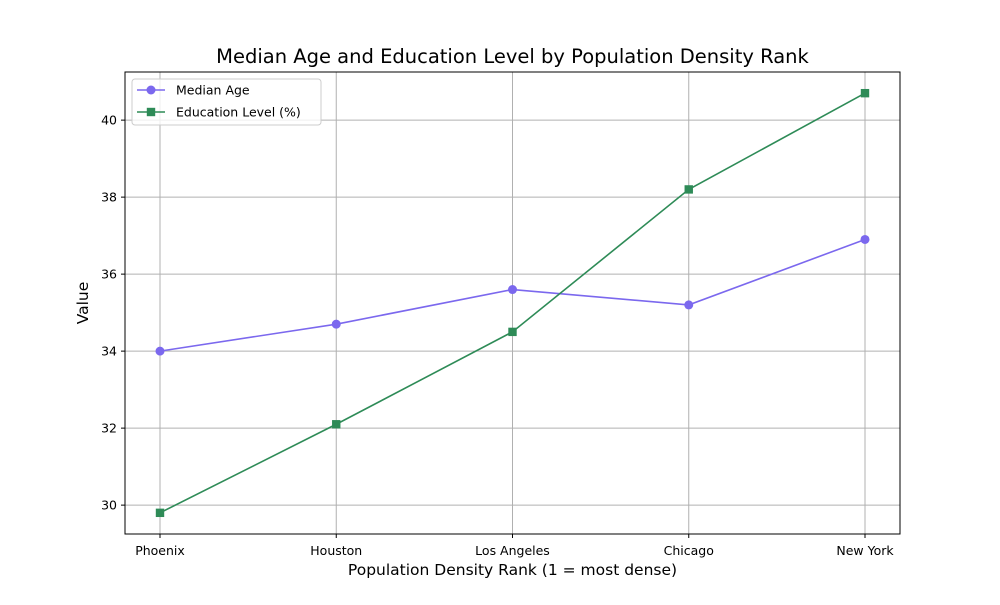  Describe the element at coordinates (865, 550) in the screenshot. I see `x-tick-label: New York` at that location.